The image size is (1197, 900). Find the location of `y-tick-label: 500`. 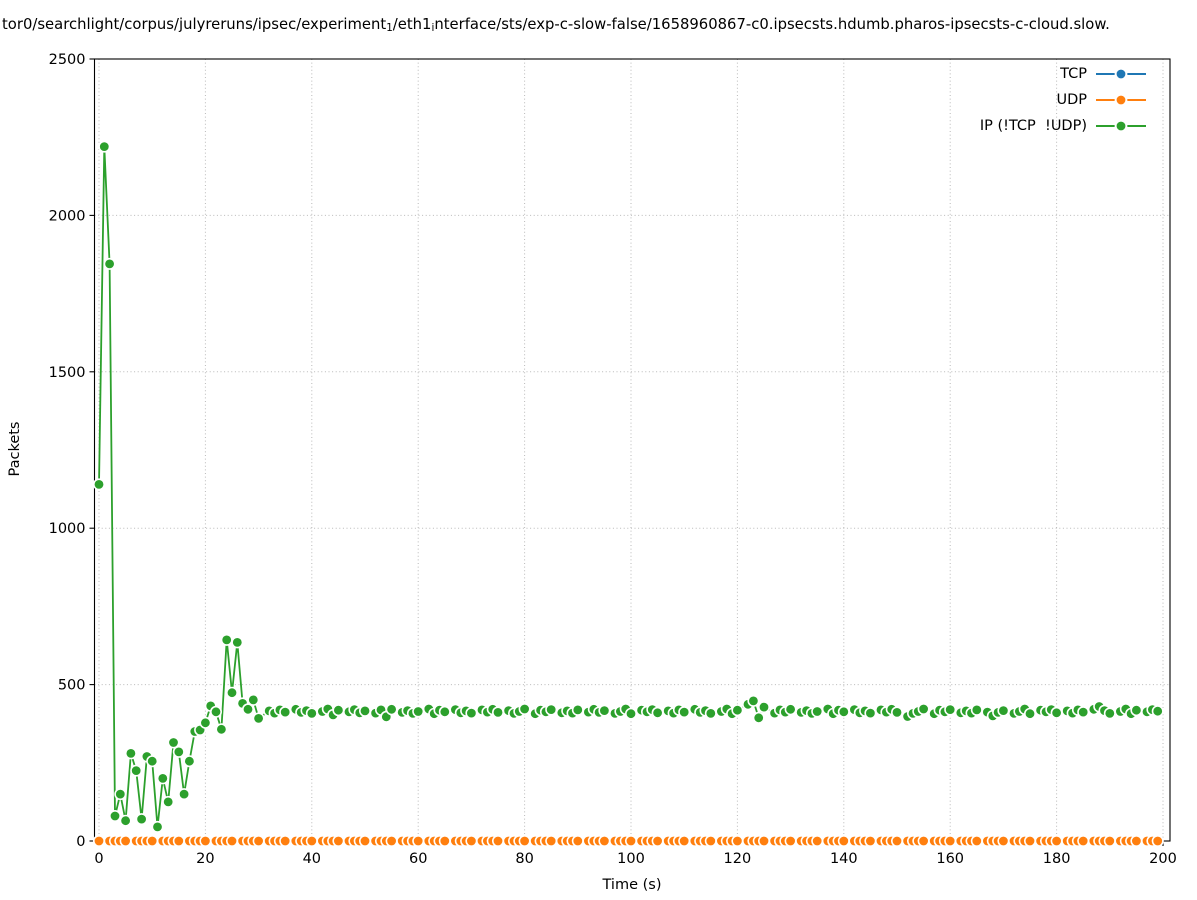

y-tick-label: 500 is located at coordinates (72, 686).